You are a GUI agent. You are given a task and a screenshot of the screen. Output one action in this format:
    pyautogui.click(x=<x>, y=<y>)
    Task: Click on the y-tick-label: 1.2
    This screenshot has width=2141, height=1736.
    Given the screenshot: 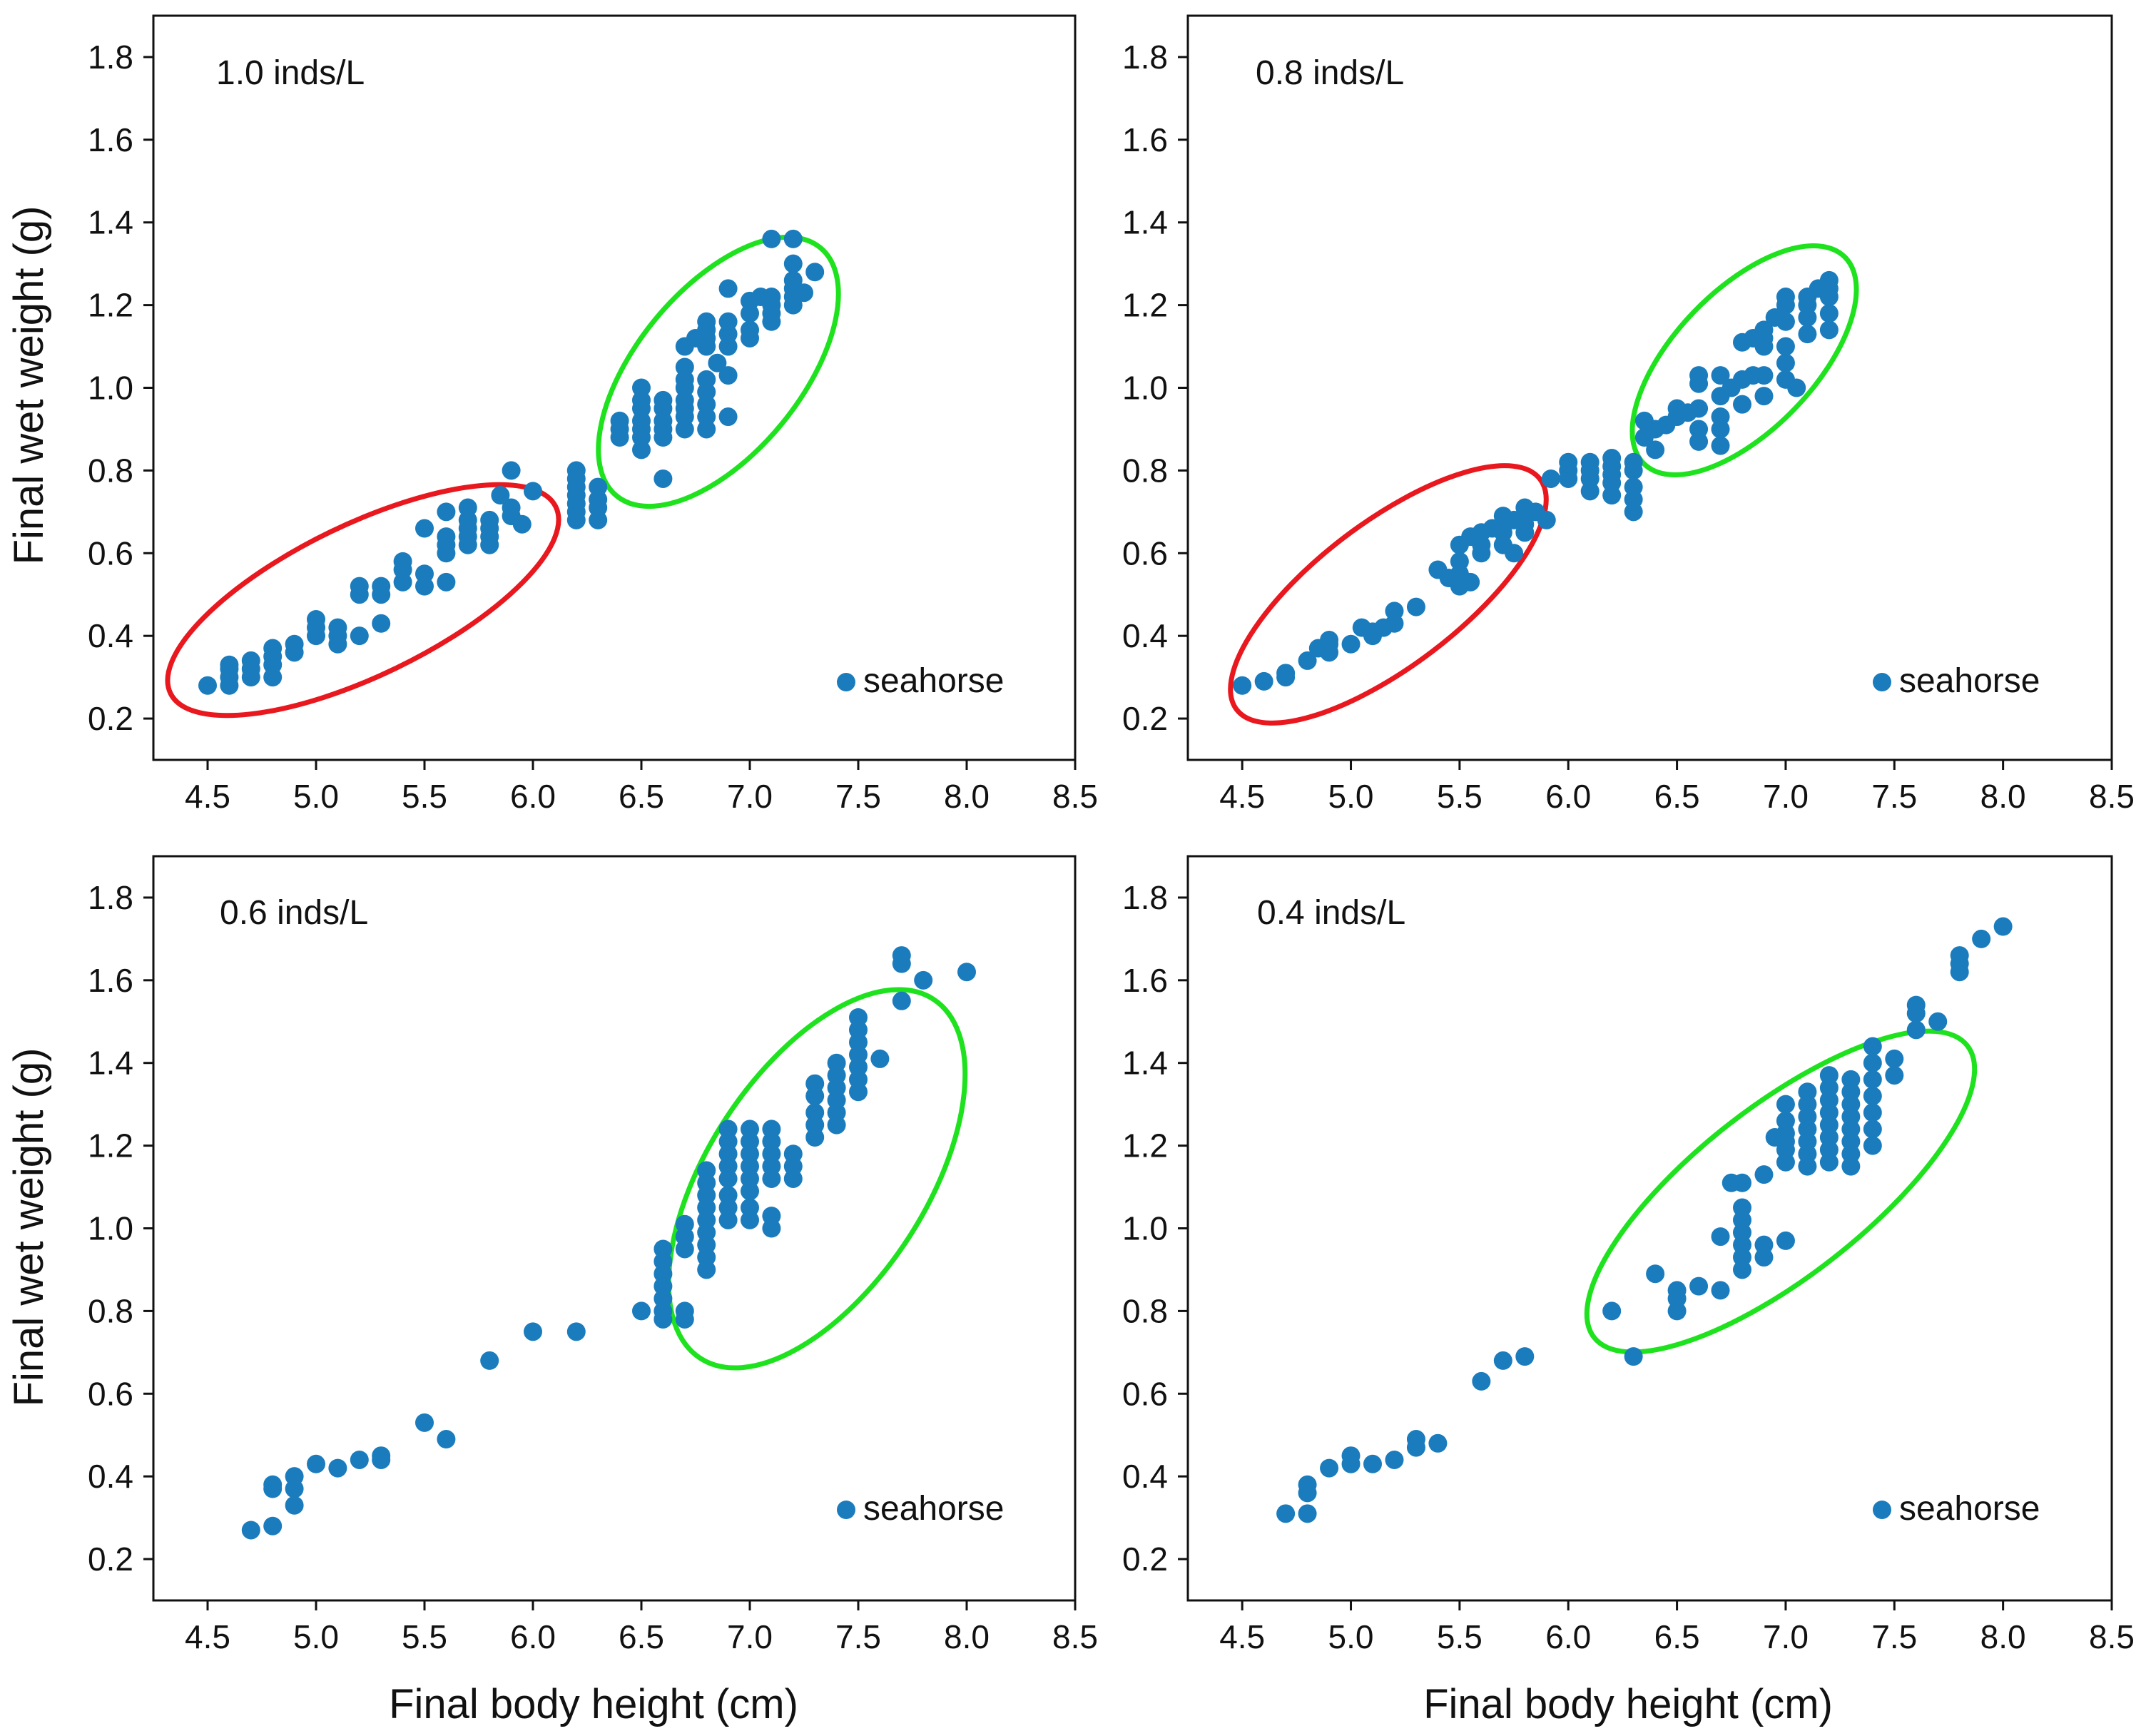 What is the action you would take?
    pyautogui.click(x=110, y=1145)
    